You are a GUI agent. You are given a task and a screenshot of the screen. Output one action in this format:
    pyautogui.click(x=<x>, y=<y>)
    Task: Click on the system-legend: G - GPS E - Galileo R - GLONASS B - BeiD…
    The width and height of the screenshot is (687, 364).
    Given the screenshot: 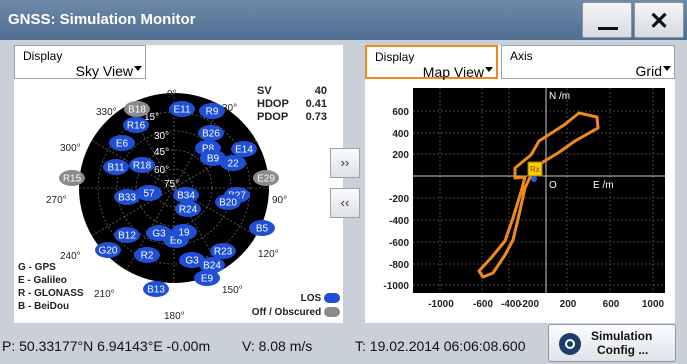 What is the action you would take?
    pyautogui.click(x=51, y=287)
    